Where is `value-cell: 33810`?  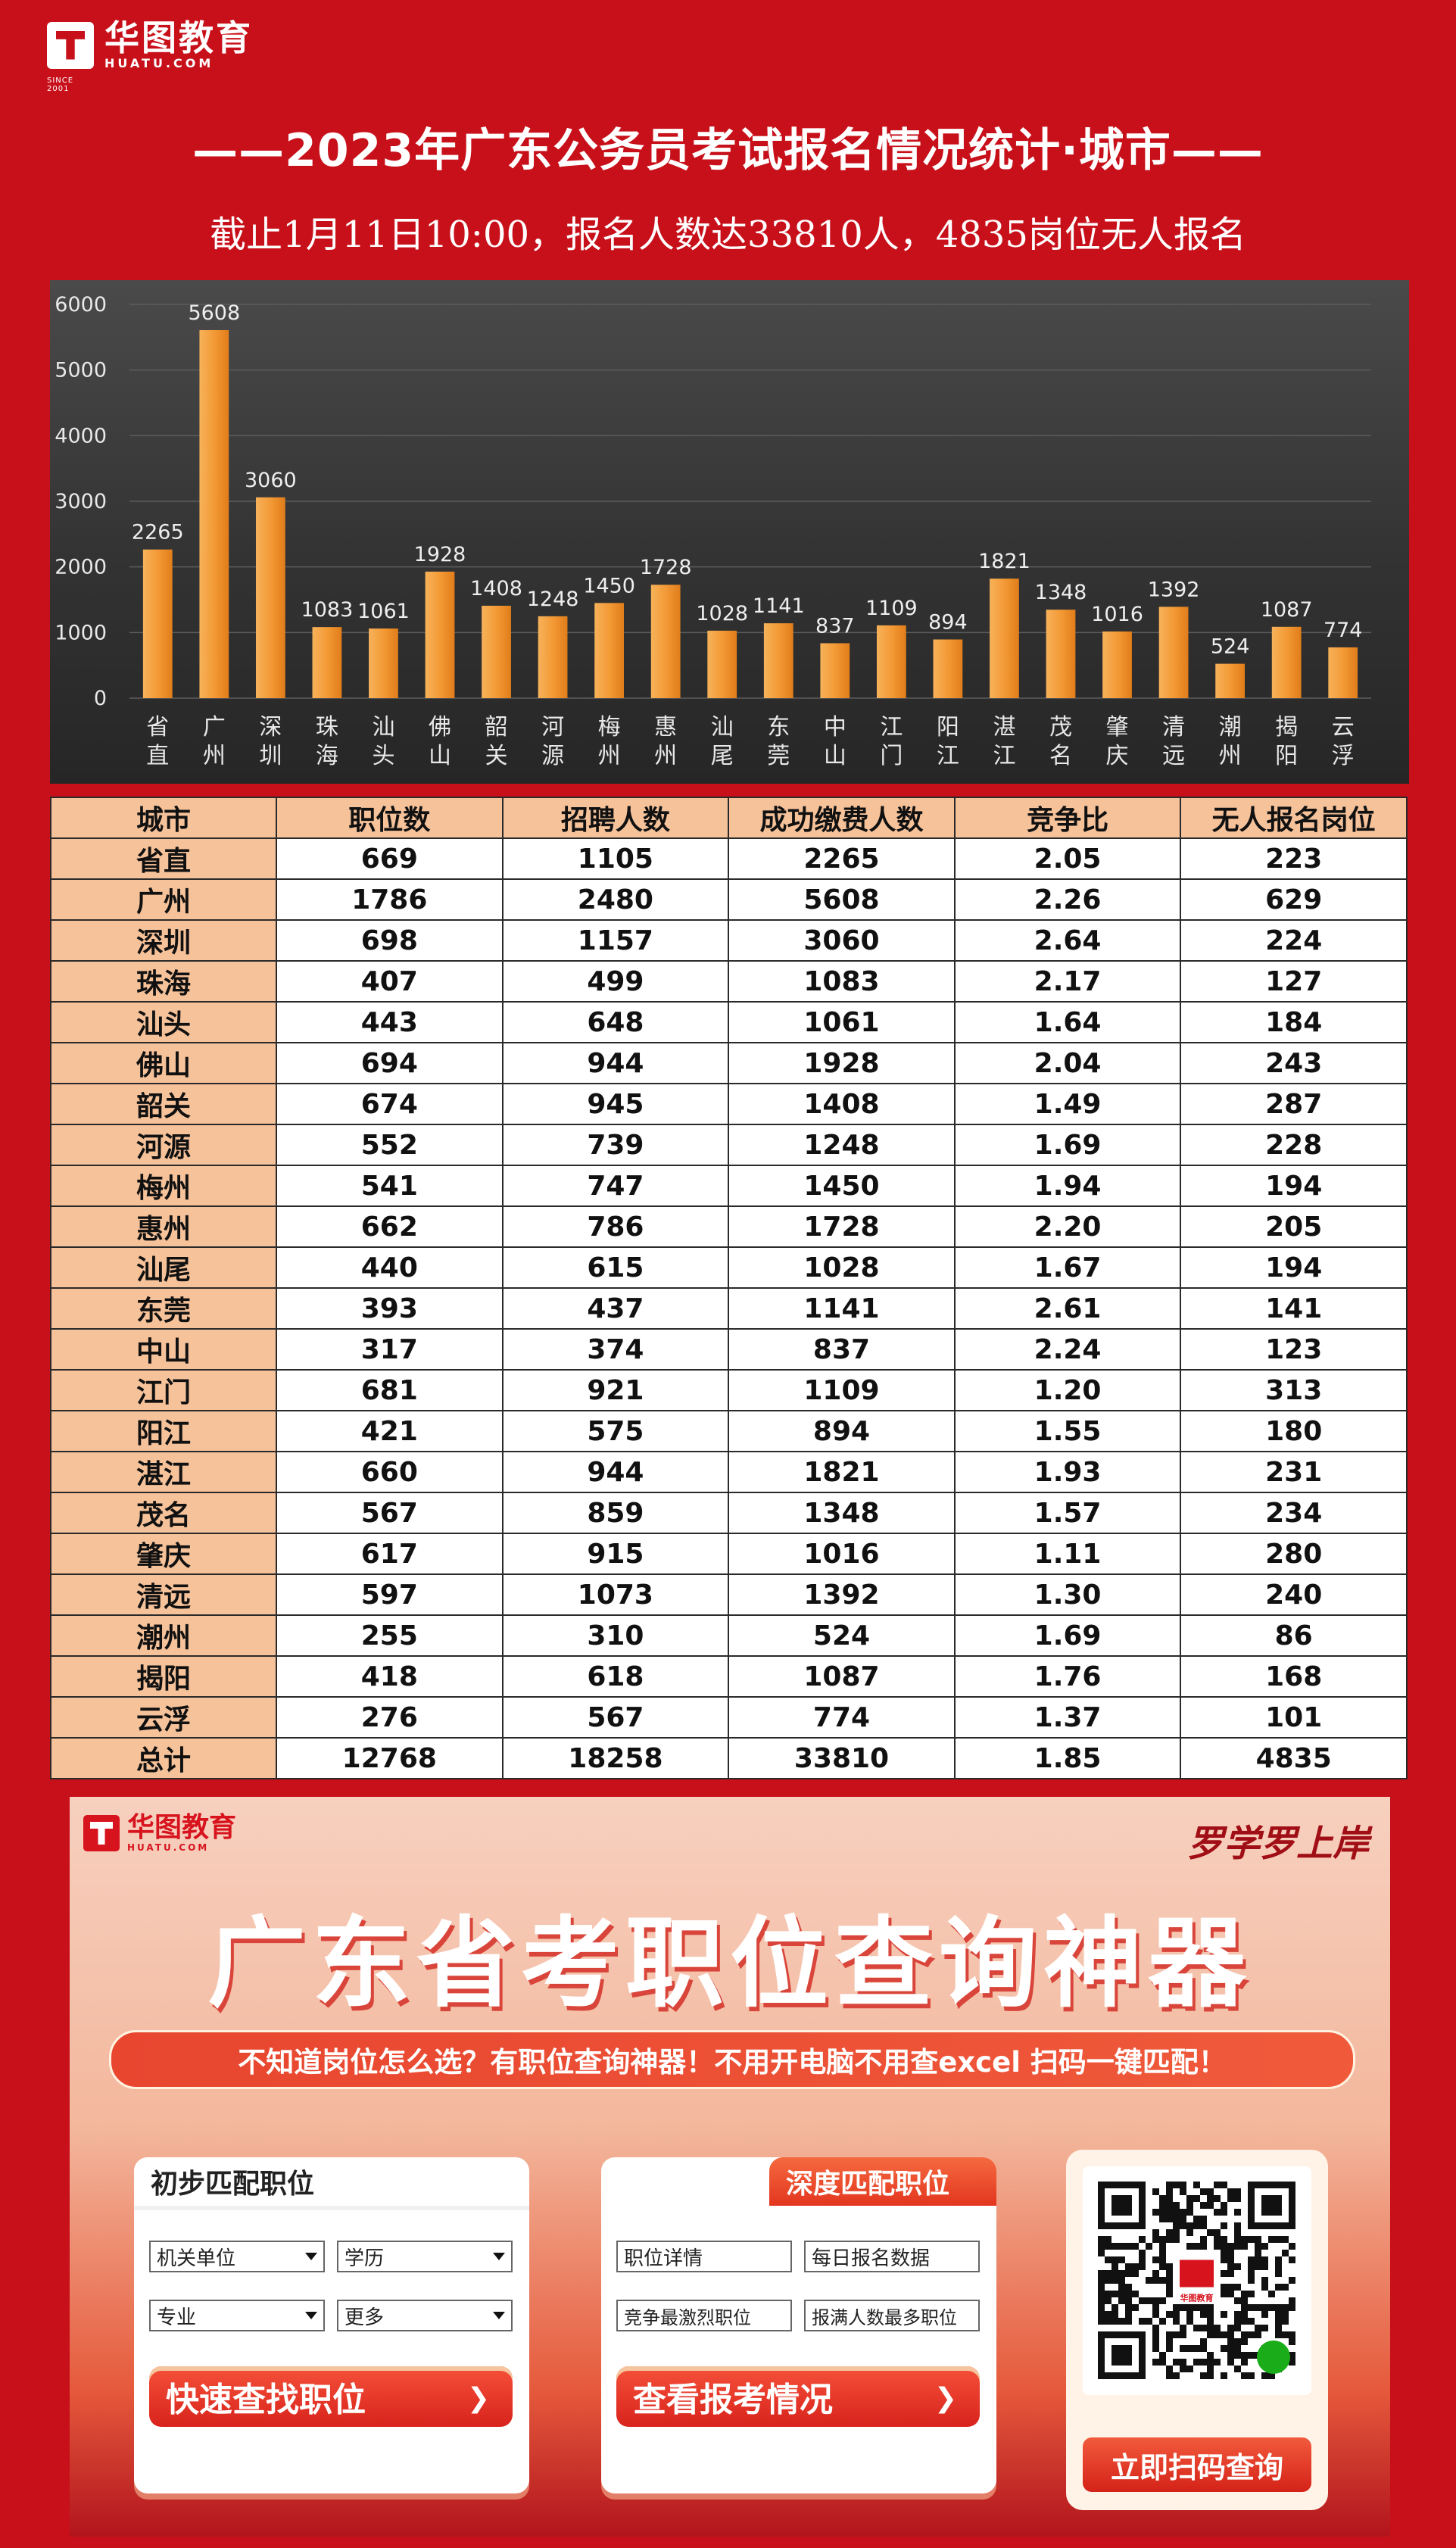 value-cell: 33810 is located at coordinates (842, 1758).